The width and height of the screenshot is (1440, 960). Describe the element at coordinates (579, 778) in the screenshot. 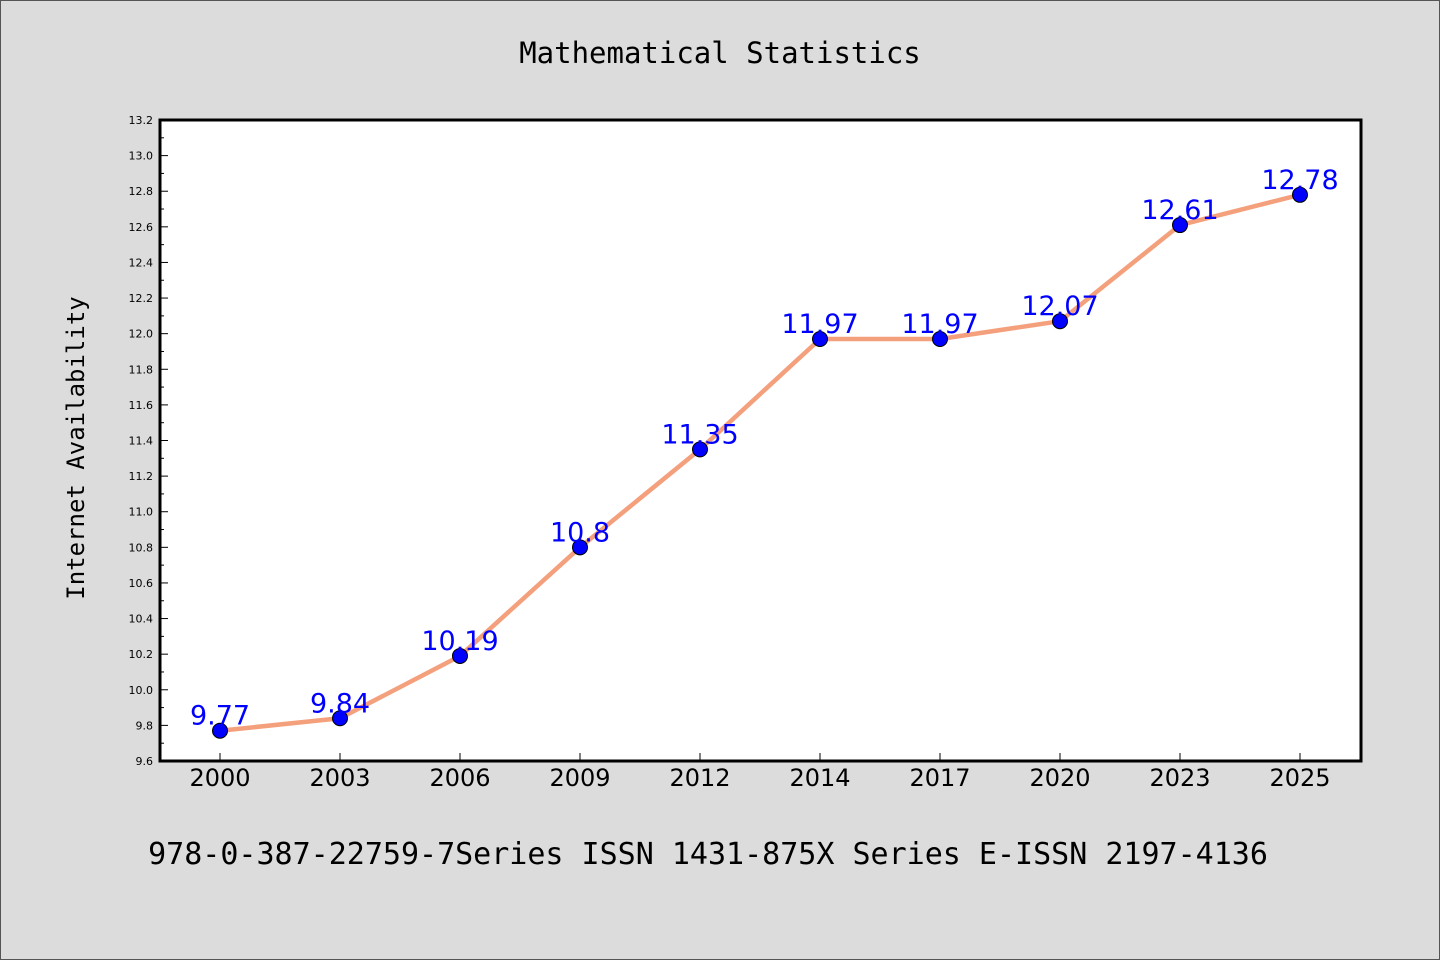

I see `x-tick-label: 2009` at that location.